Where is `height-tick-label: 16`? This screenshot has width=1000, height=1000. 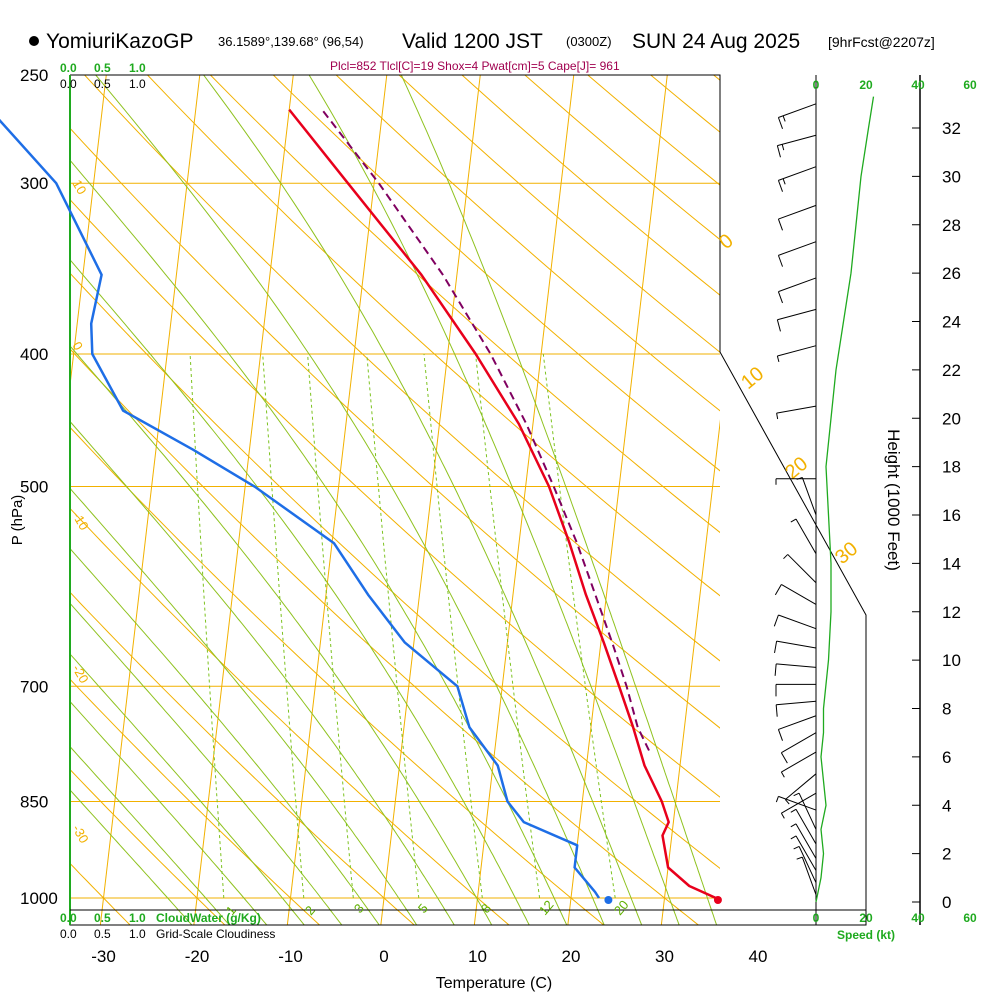 height-tick-label: 16 is located at coordinates (951, 515).